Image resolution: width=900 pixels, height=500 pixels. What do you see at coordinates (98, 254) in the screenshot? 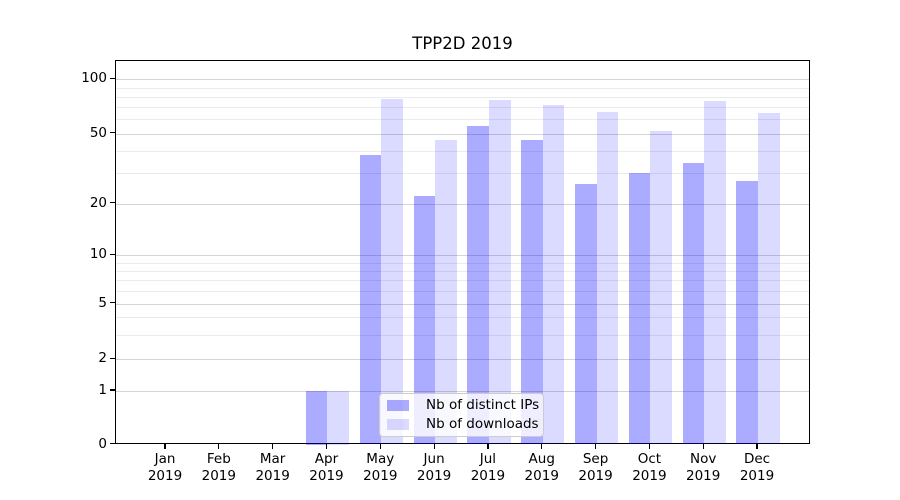
I see `y-tick-label: 10` at bounding box center [98, 254].